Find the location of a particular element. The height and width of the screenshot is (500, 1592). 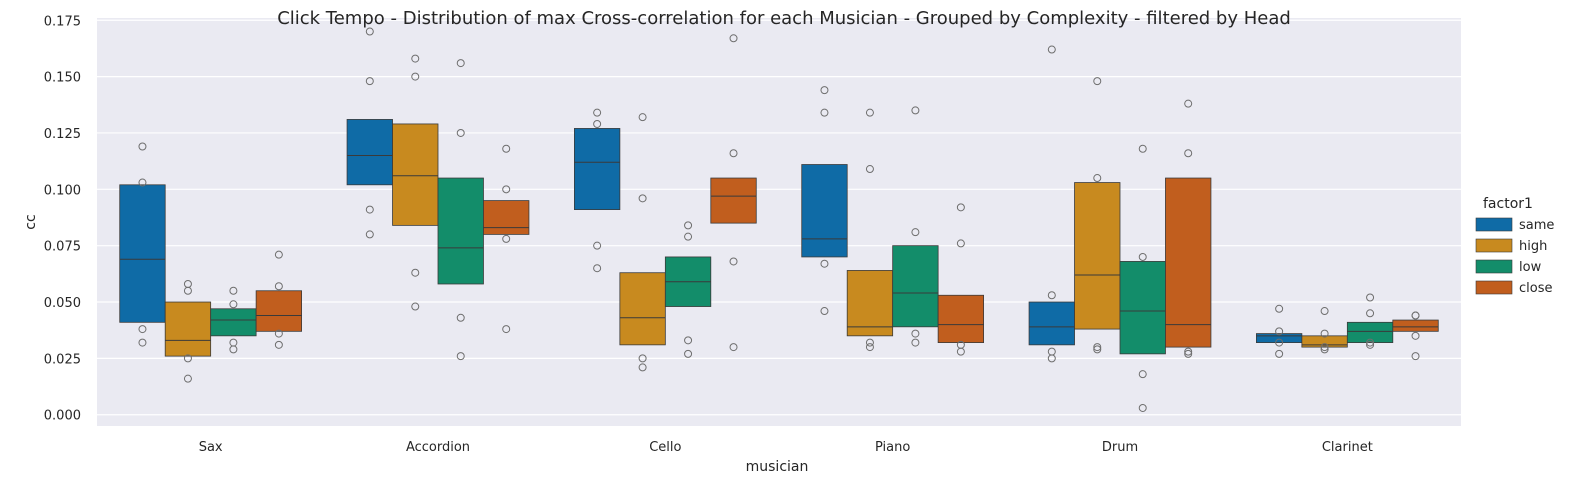

x-tick-label: Accordion is located at coordinates (438, 447).